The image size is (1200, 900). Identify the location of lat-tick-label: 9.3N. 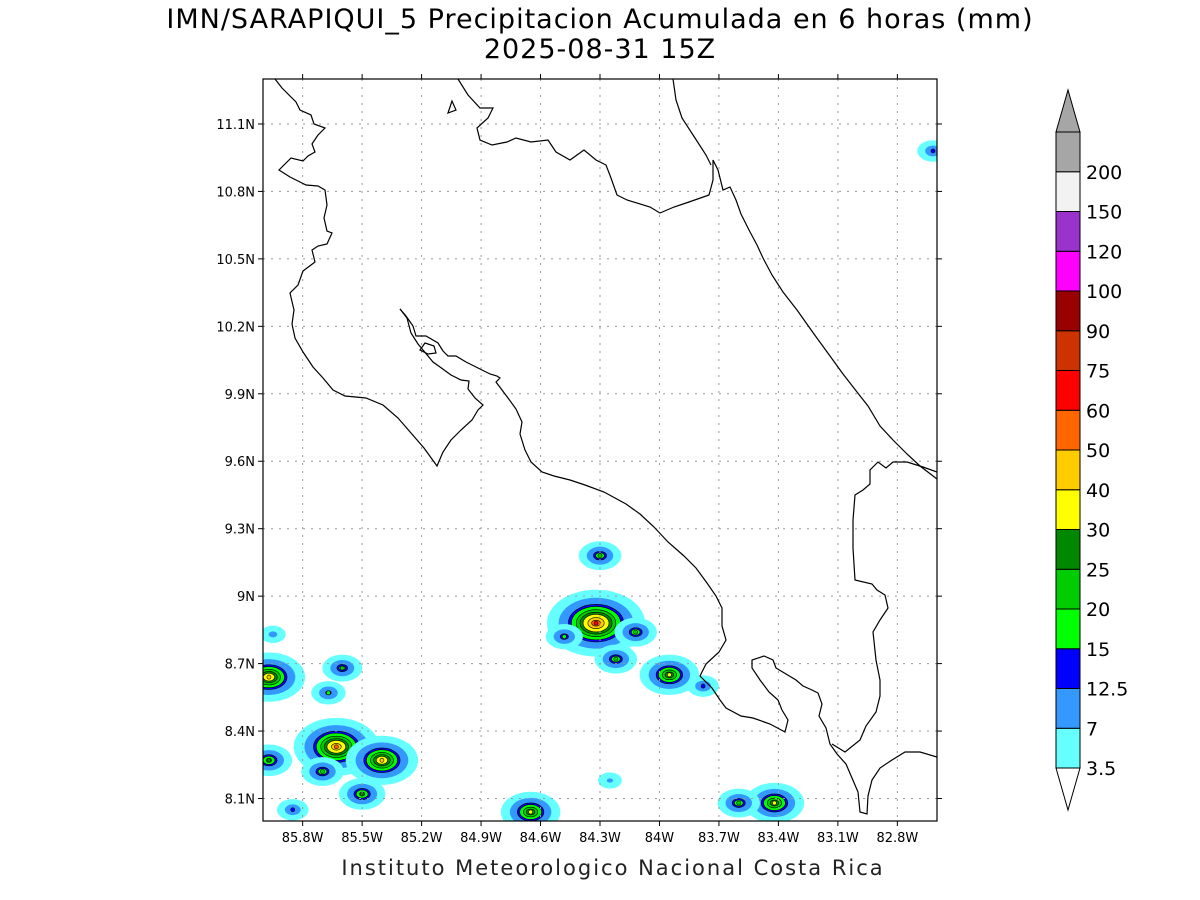
(240, 530).